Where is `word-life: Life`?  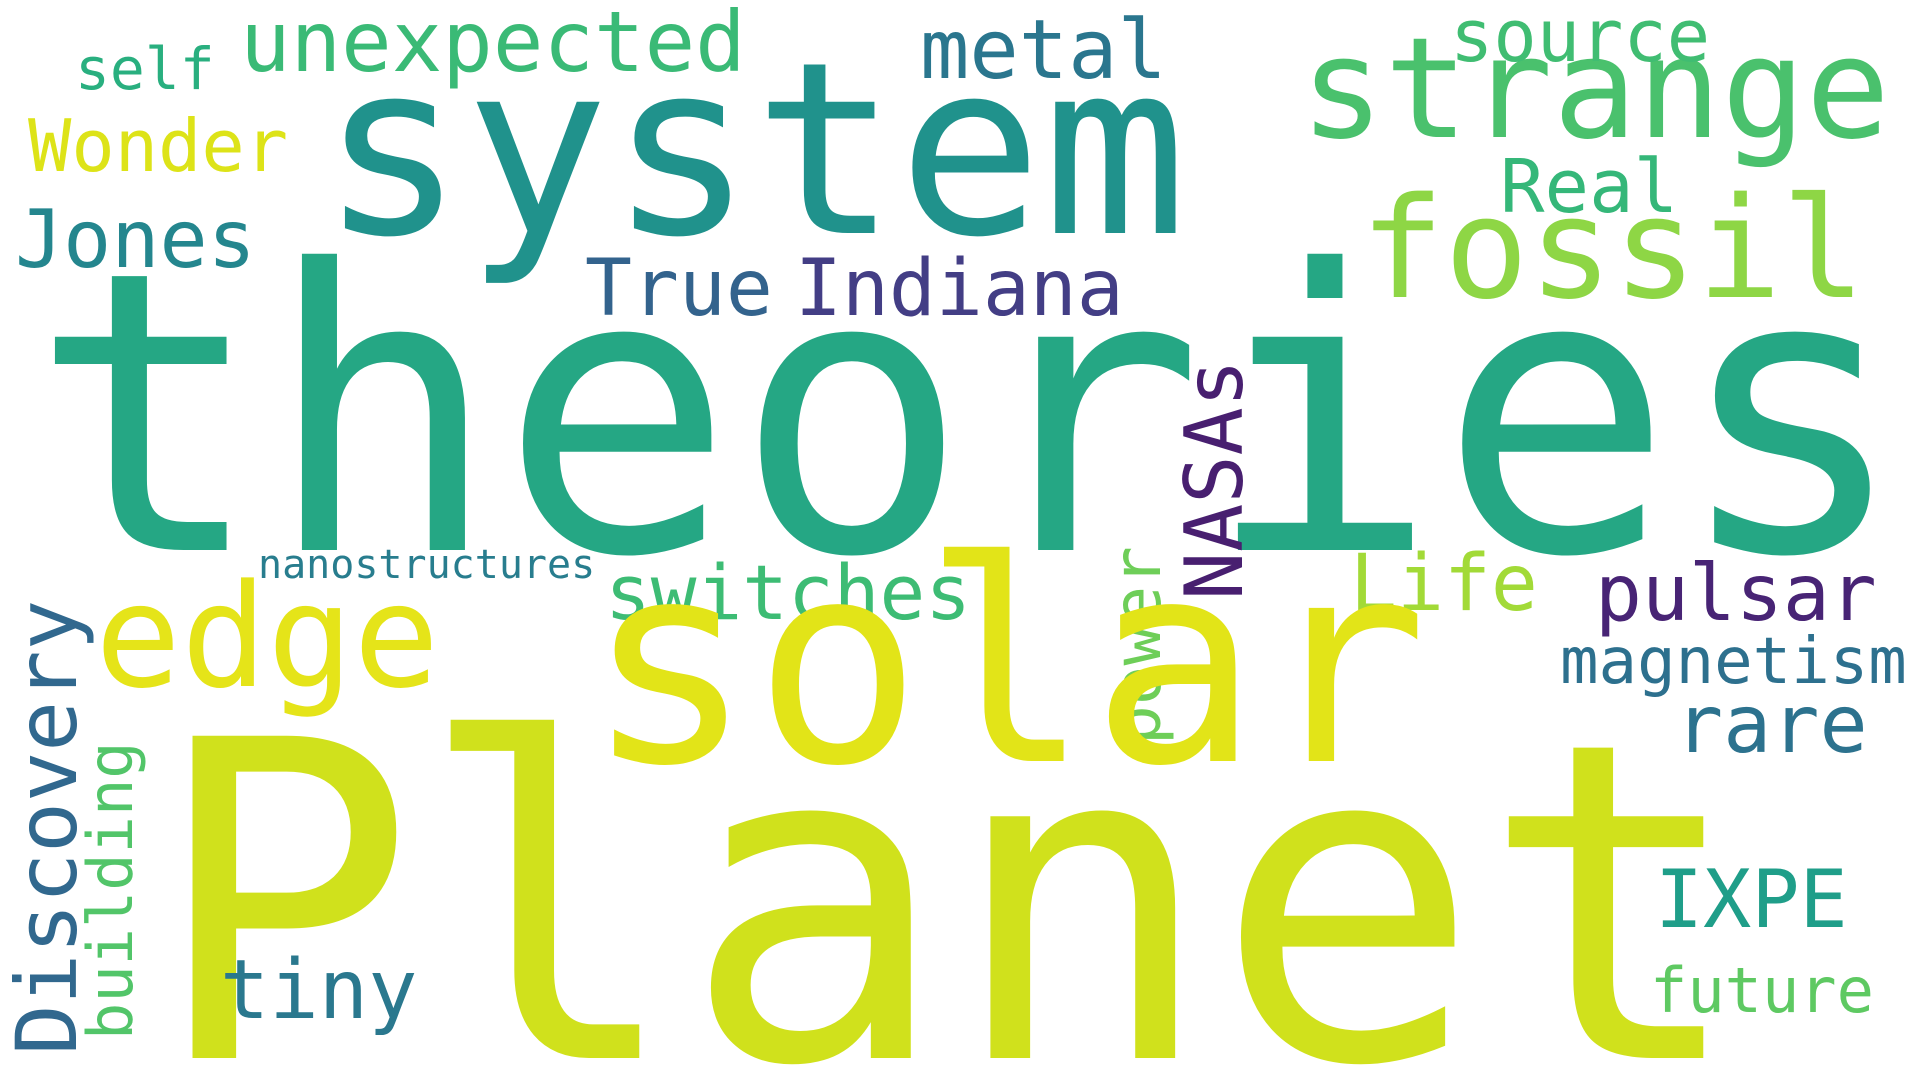
word-life: Life is located at coordinates (1444, 584).